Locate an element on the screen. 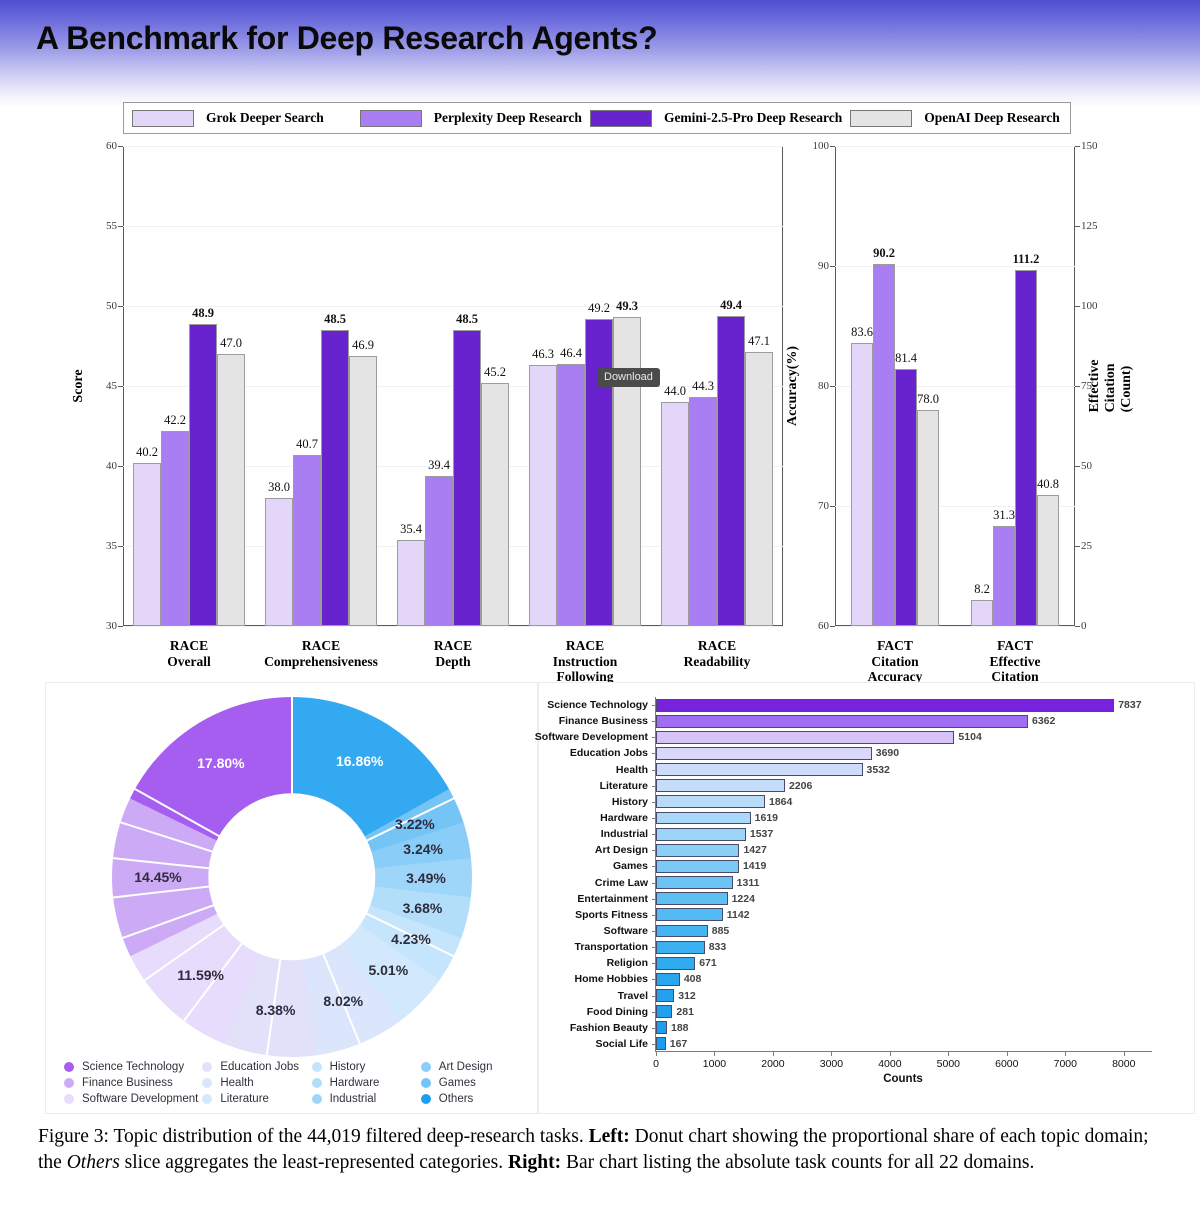  legend-entry-1: Perplexity Deep Research is located at coordinates (467, 118).